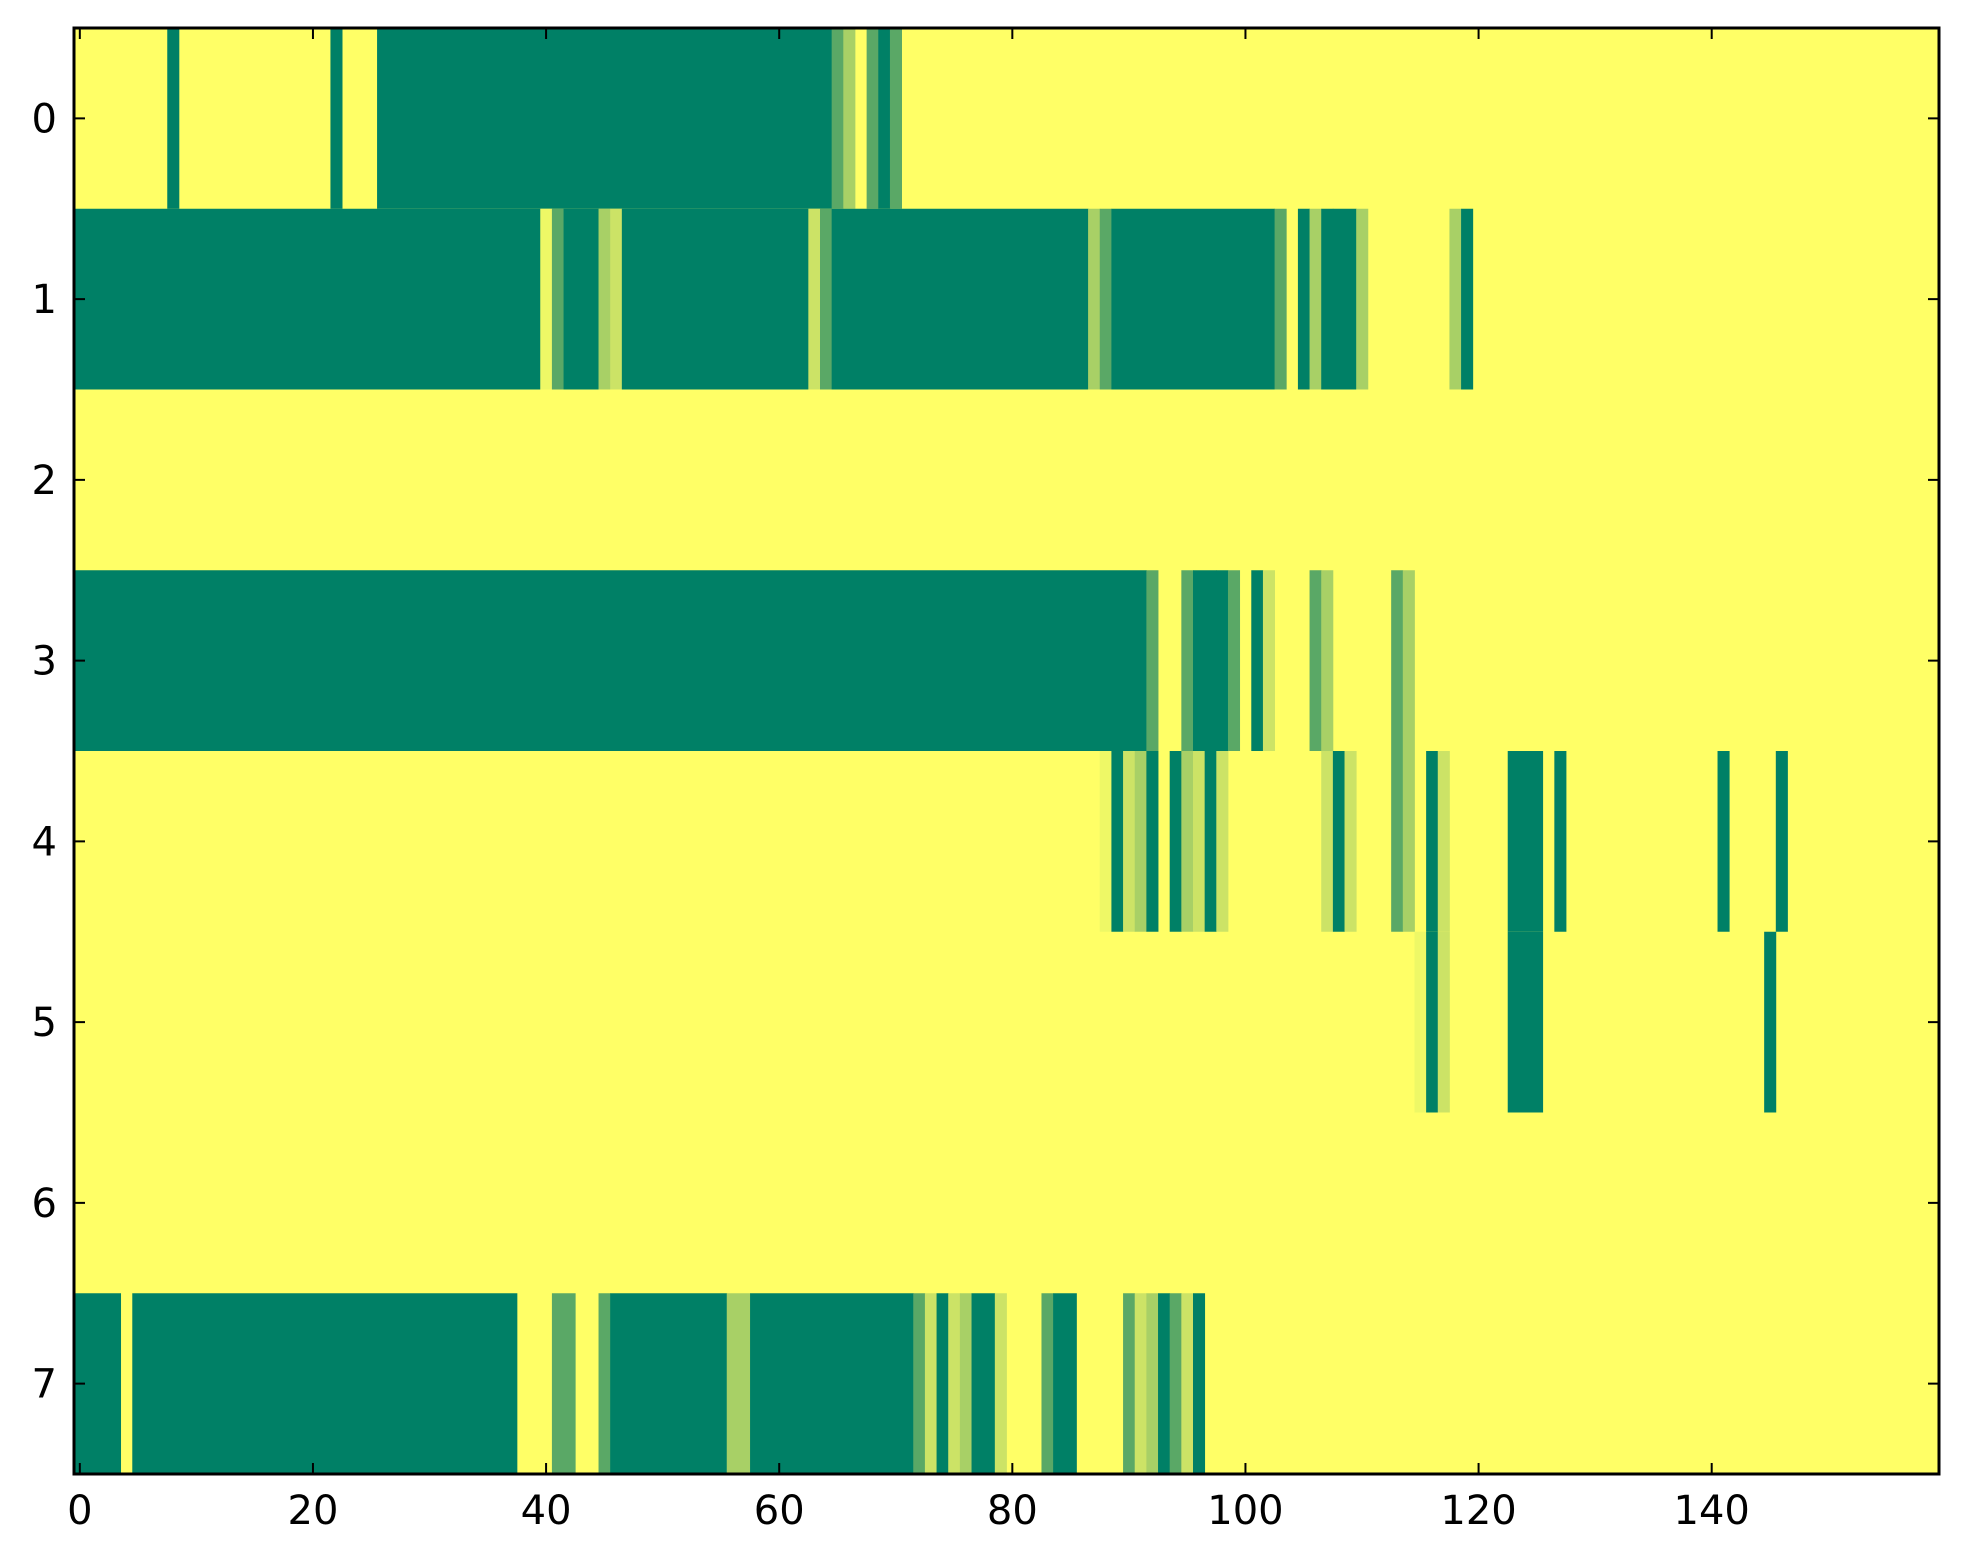 Image resolution: width=1963 pixels, height=1564 pixels. Describe the element at coordinates (44, 119) in the screenshot. I see `y-tick-label: 0` at that location.